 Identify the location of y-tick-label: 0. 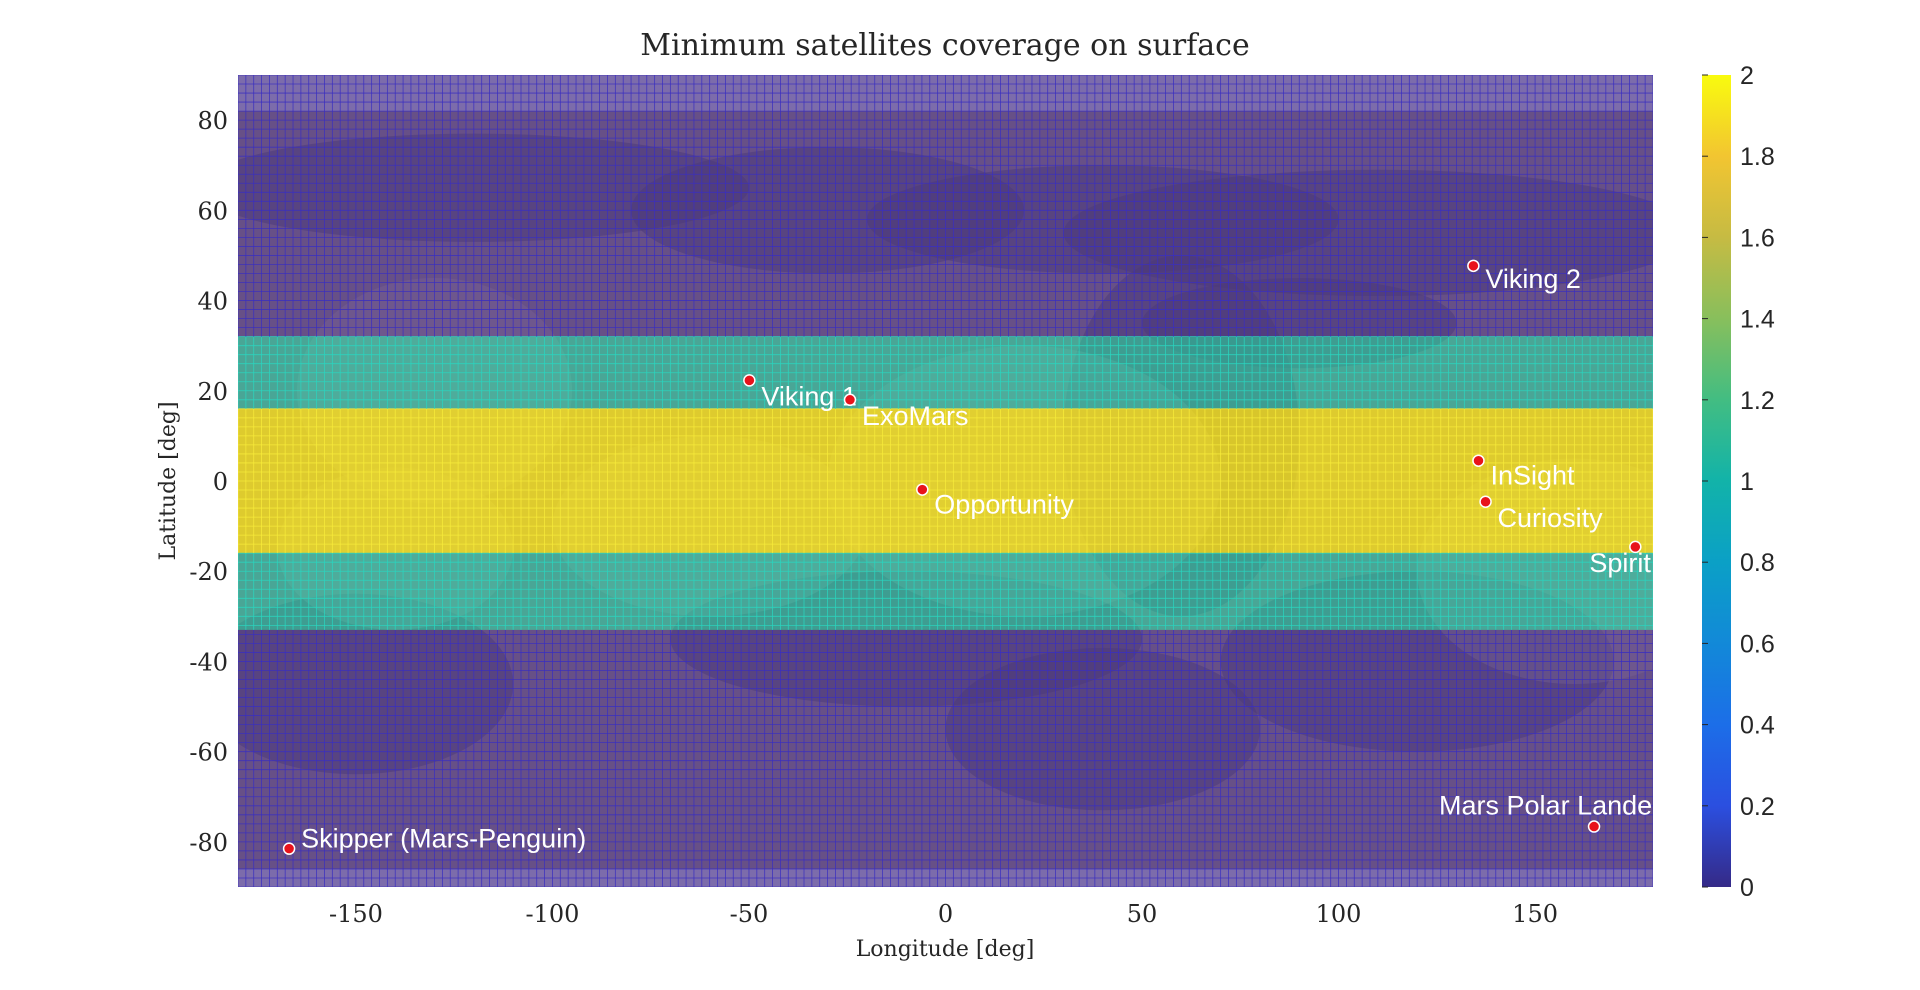
(220, 482).